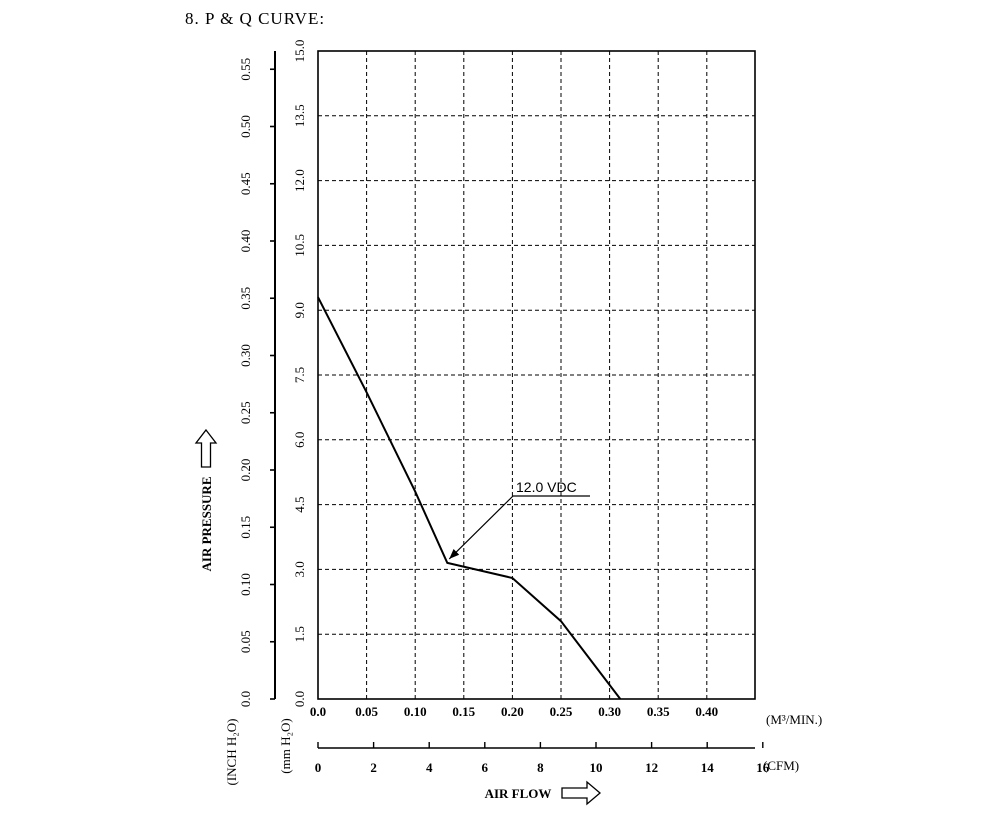 This screenshot has width=1000, height=813. I want to click on x-tick-label: 0.35, so click(658, 711).